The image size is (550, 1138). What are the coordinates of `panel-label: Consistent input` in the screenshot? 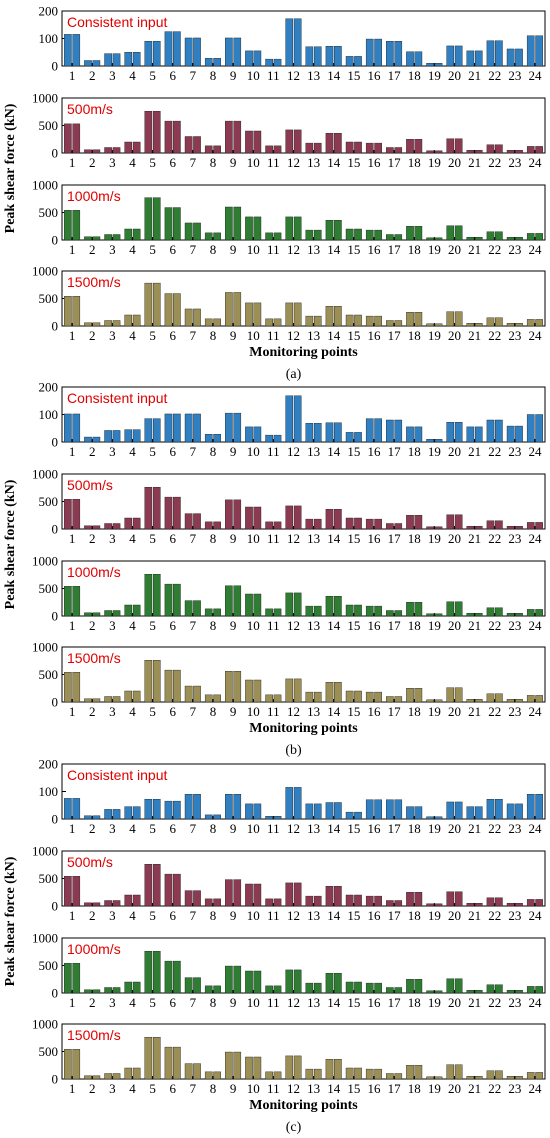 It's located at (117, 22).